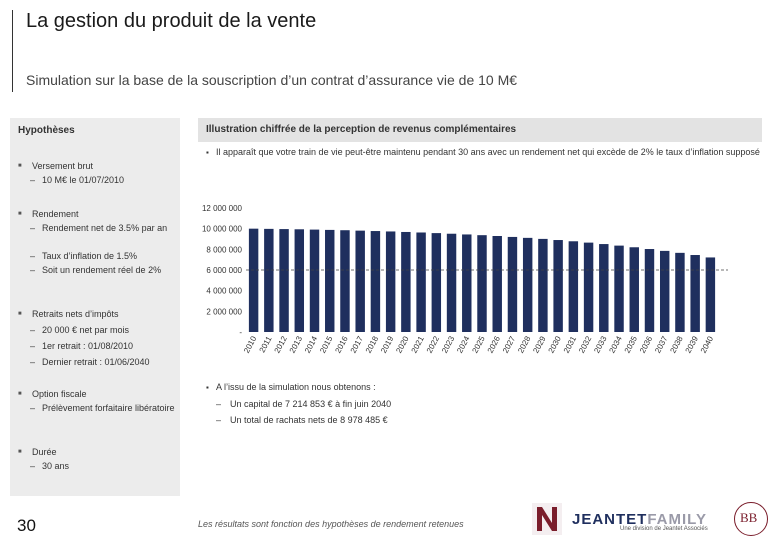 This screenshot has width=780, height=540. What do you see at coordinates (615, 344) in the screenshot?
I see `x-tick-label: 2034` at bounding box center [615, 344].